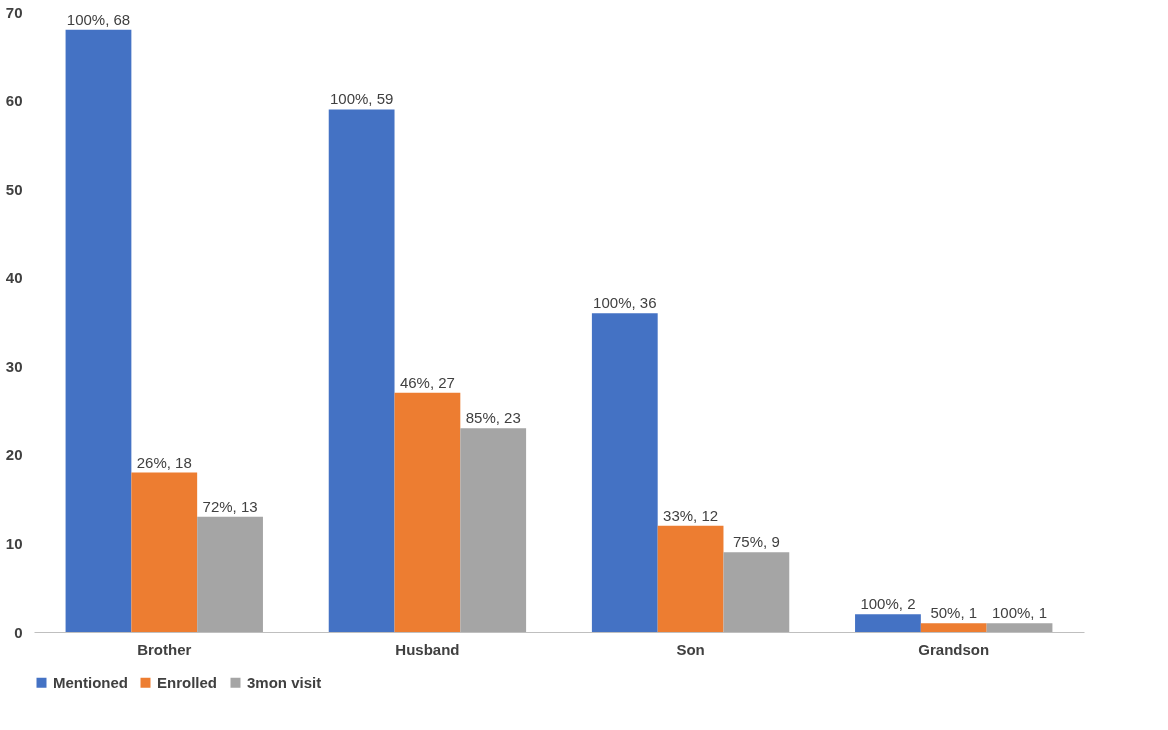  Describe the element at coordinates (14, 543) in the screenshot. I see `y-tick-label: 10` at that location.